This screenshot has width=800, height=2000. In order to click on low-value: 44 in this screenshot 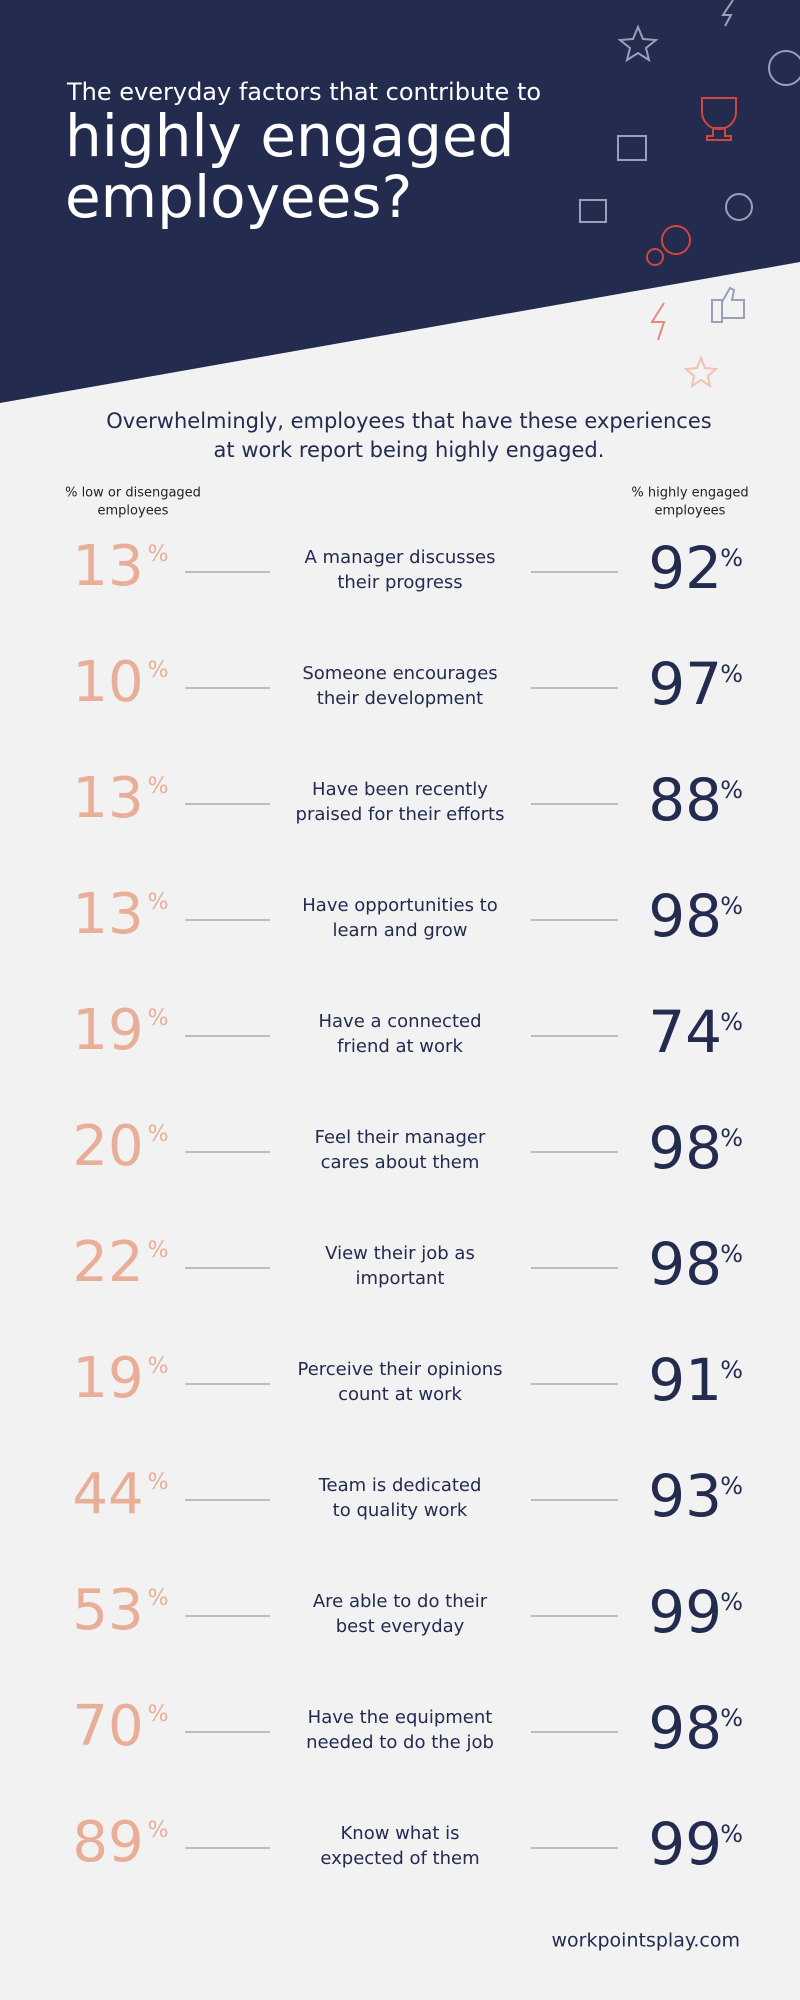, I will do `click(107, 1494)`.